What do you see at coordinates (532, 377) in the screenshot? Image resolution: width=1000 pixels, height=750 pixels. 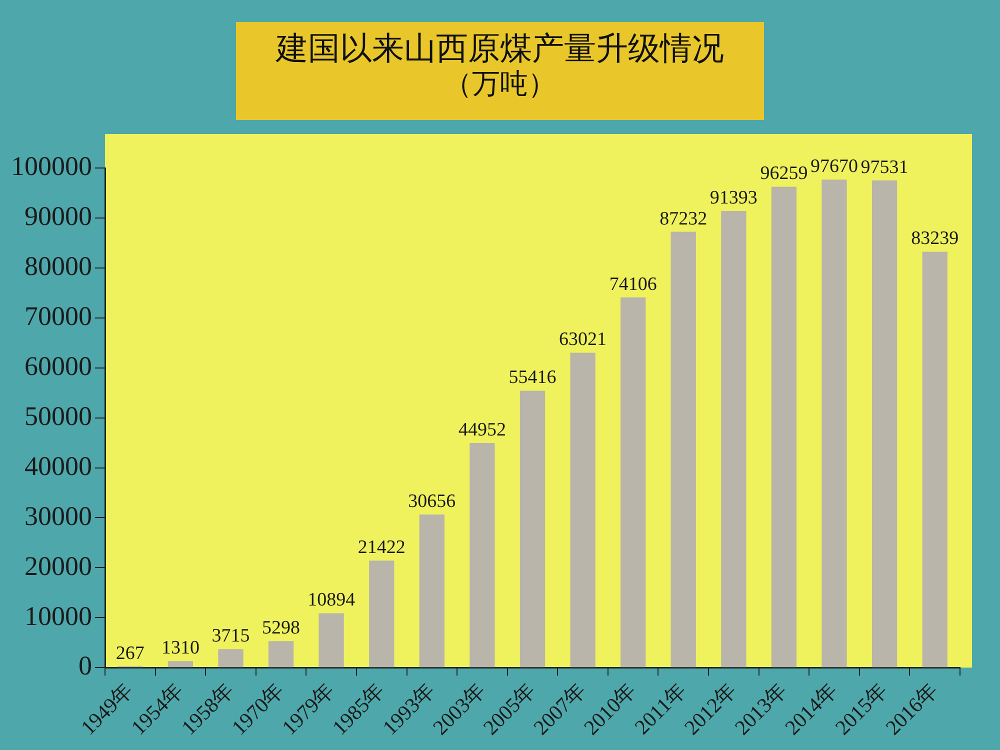 I see `data-label: 55416` at bounding box center [532, 377].